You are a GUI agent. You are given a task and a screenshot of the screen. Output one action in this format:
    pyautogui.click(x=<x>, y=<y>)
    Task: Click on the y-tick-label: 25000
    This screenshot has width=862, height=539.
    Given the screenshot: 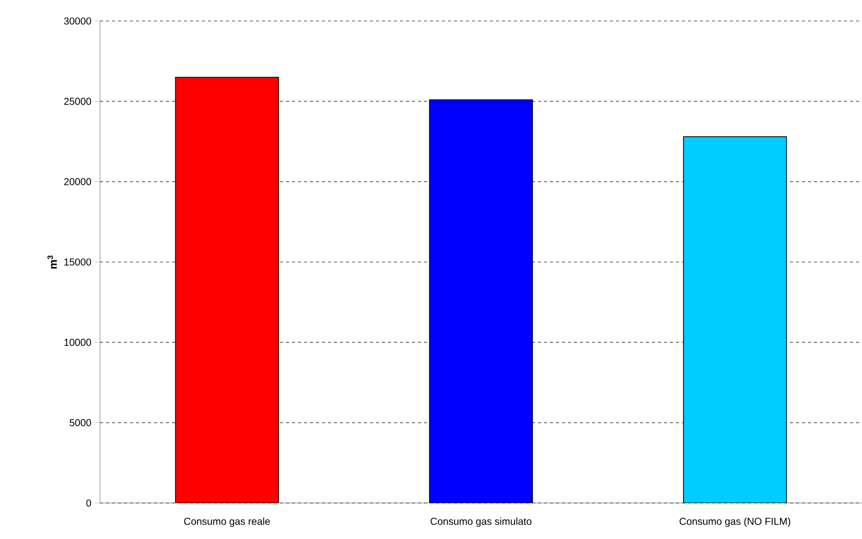 What is the action you would take?
    pyautogui.click(x=78, y=101)
    